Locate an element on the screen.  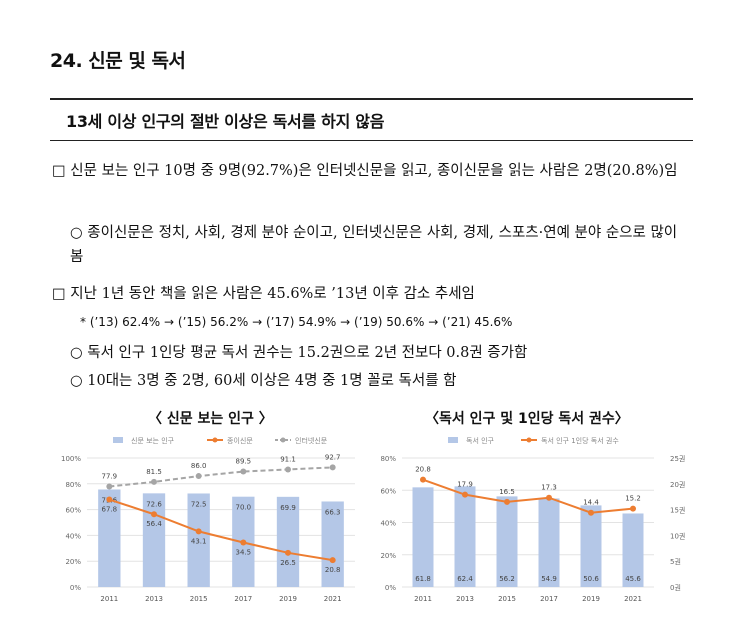
line-value-label: 26.5 is located at coordinates (288, 563).